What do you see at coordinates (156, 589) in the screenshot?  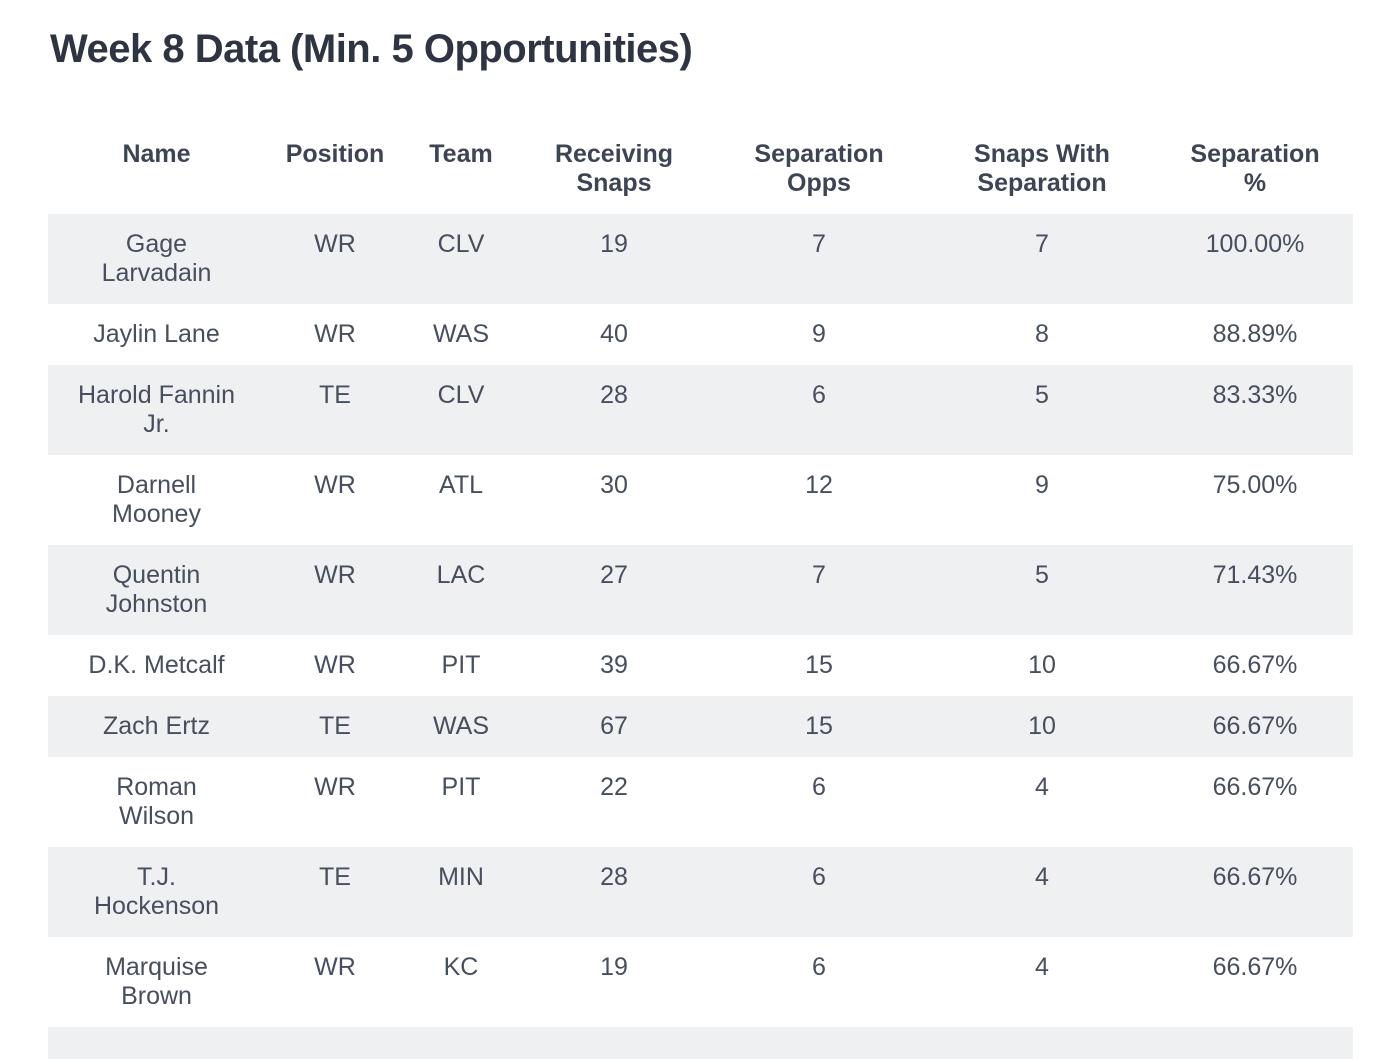 I see `cell-name: Quentin Johnston` at bounding box center [156, 589].